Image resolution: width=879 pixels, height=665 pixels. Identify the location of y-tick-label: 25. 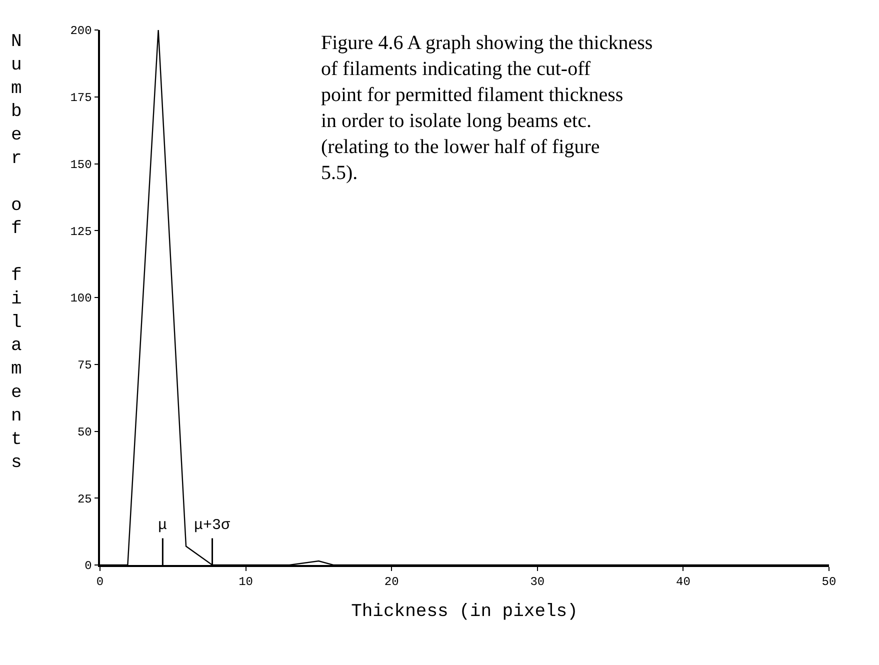
(84, 499).